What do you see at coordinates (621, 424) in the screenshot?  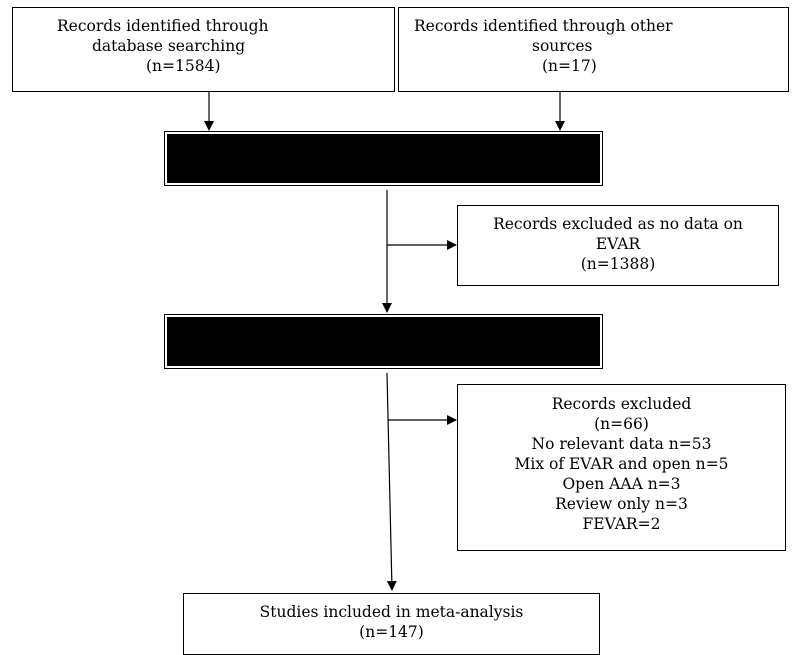 I see `excluded-reasons-line2: (n=66)` at bounding box center [621, 424].